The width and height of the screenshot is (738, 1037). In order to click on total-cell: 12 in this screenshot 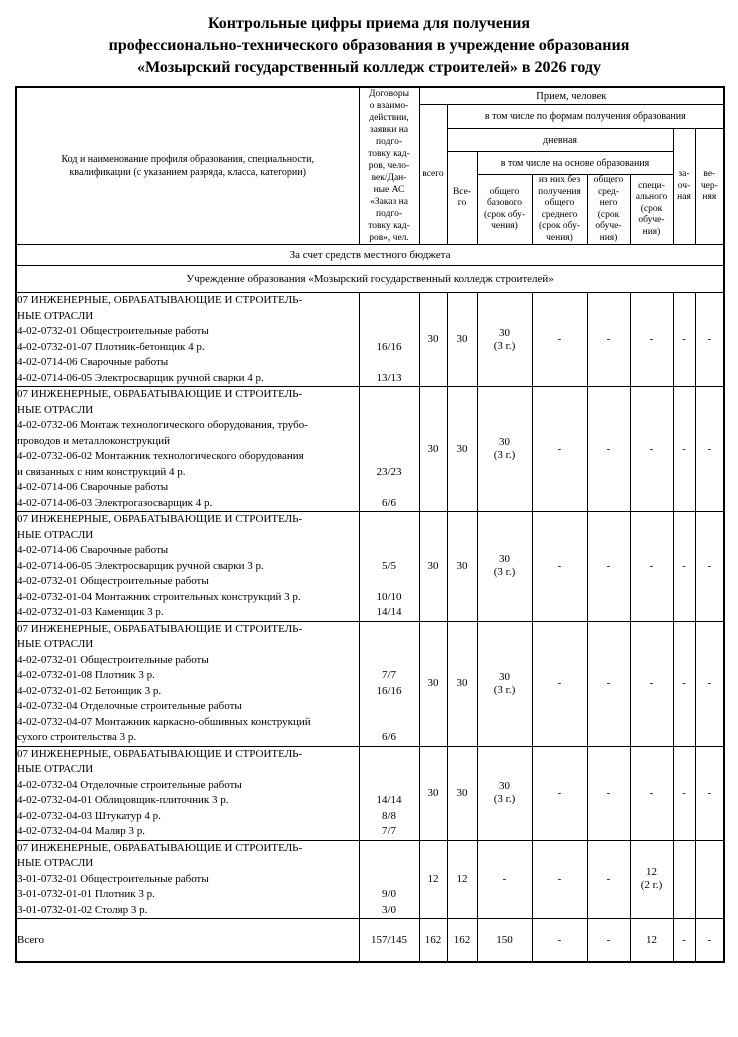, I will do `click(433, 879)`.